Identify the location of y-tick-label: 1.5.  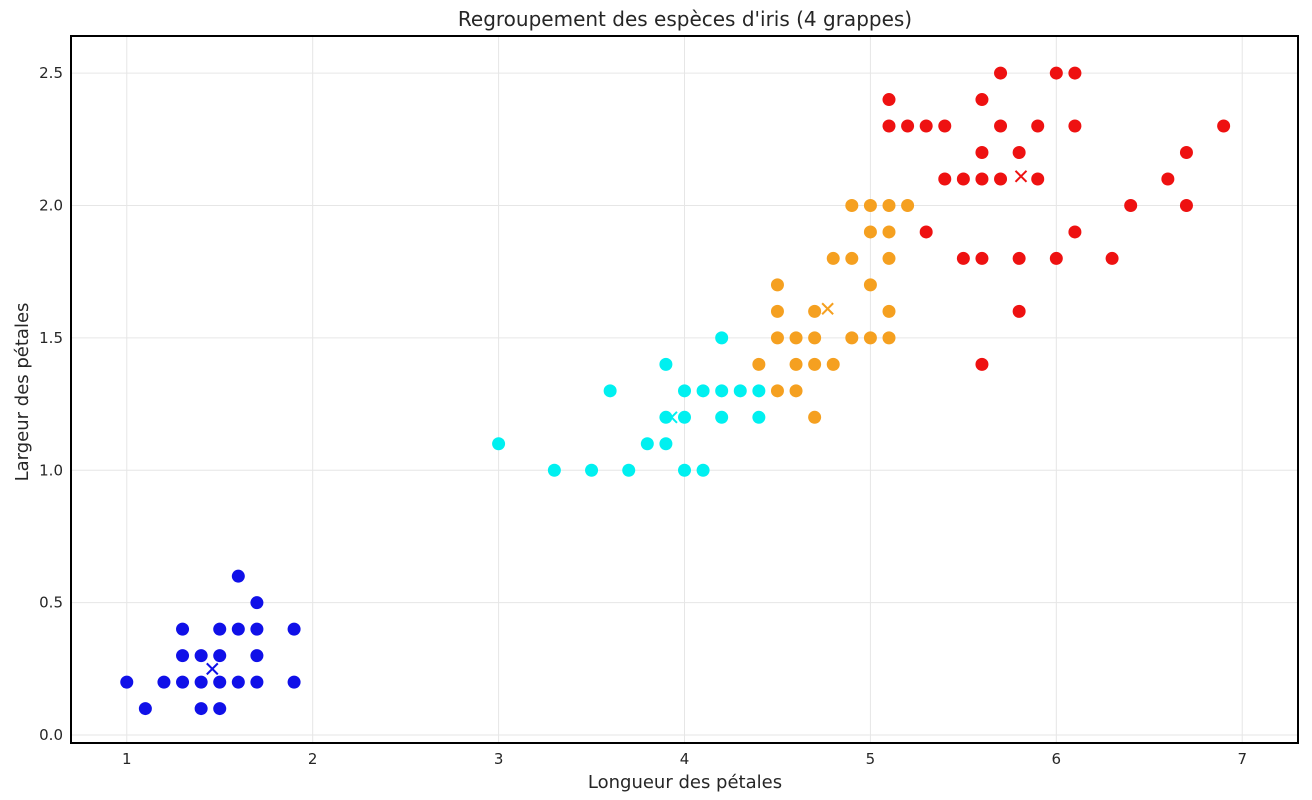
(51, 338).